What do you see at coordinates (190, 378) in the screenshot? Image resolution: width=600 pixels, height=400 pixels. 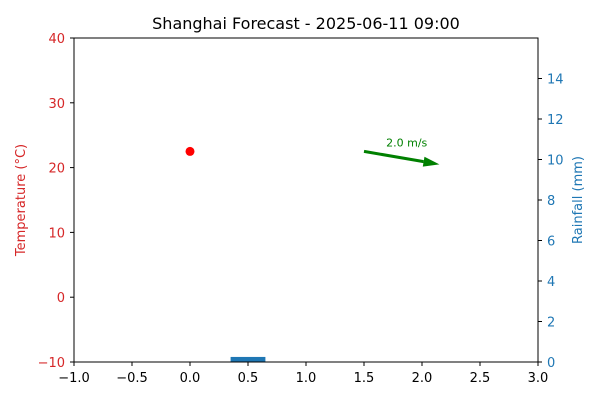 I see `x-tick-label: 0.0` at bounding box center [190, 378].